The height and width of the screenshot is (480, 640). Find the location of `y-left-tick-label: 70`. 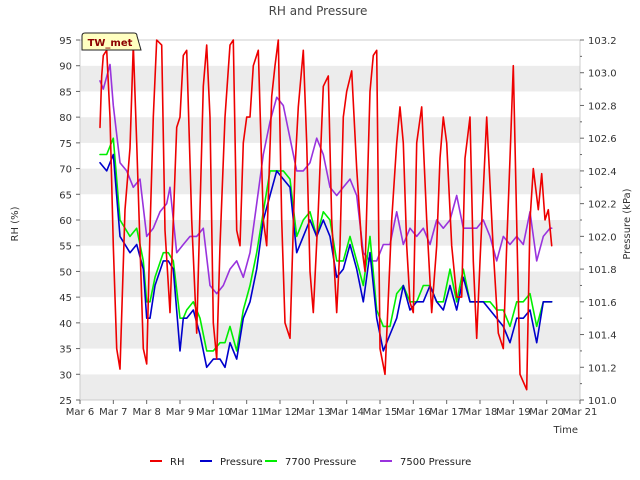

y-left-tick-label: 70 is located at coordinates (65, 170).